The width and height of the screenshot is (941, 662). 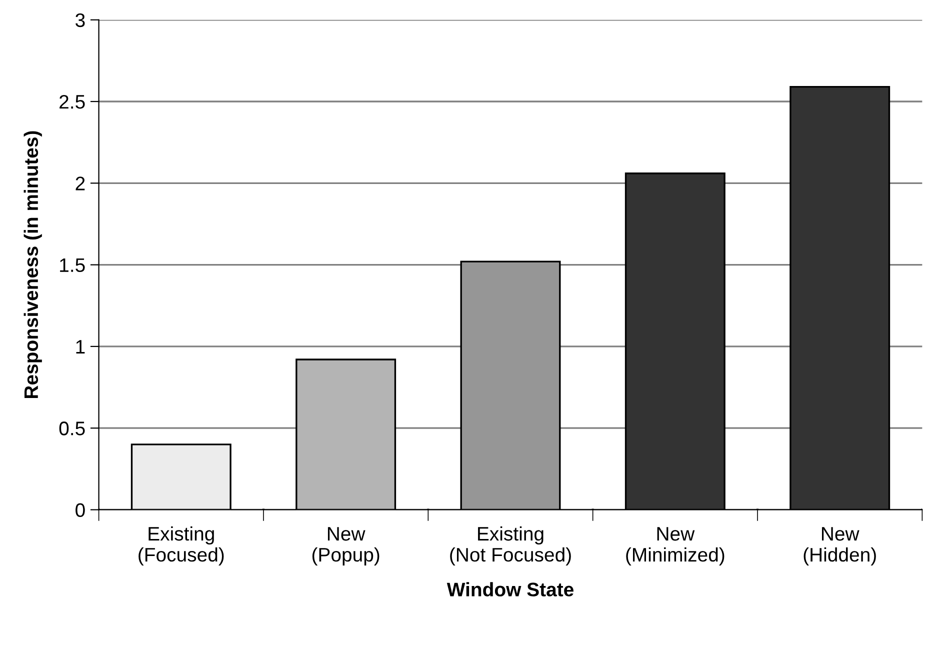 I want to click on x-tick-label: New (Popup), so click(x=346, y=546).